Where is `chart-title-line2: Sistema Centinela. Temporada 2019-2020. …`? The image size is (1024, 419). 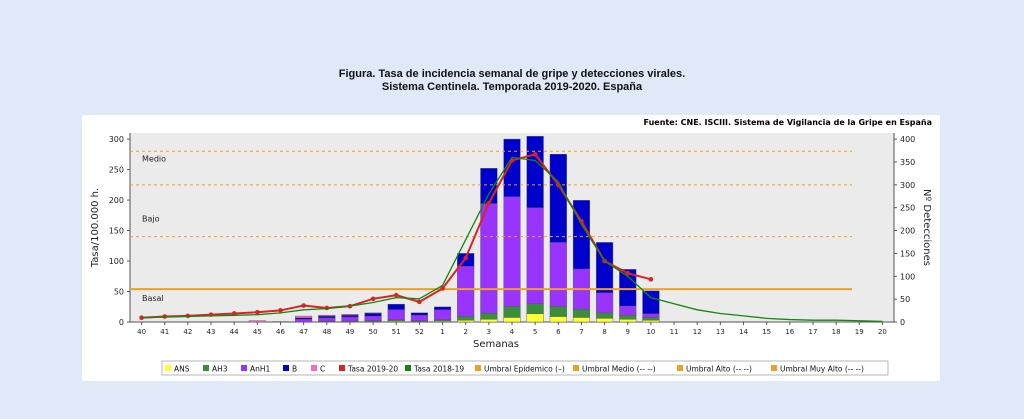
chart-title-line2: Sistema Centinela. Temporada 2019-2020. … is located at coordinates (512, 87).